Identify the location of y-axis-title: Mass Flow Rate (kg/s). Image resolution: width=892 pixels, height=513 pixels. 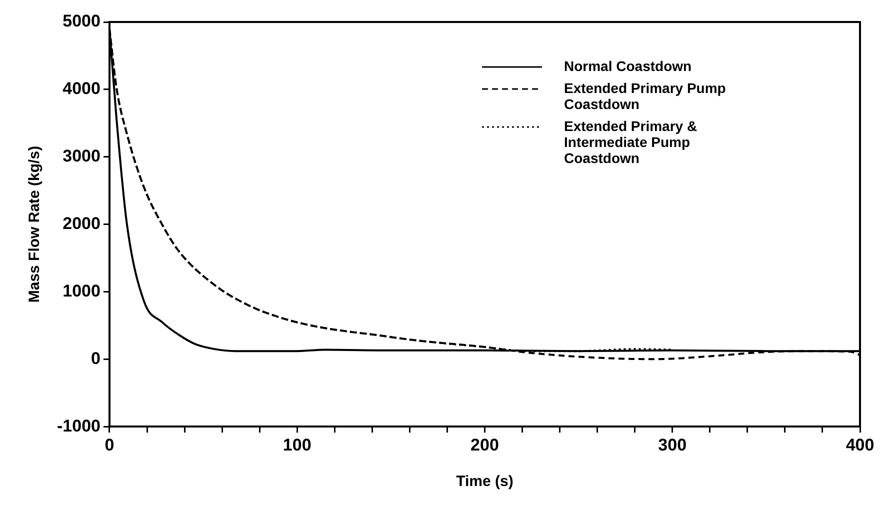
(35, 224).